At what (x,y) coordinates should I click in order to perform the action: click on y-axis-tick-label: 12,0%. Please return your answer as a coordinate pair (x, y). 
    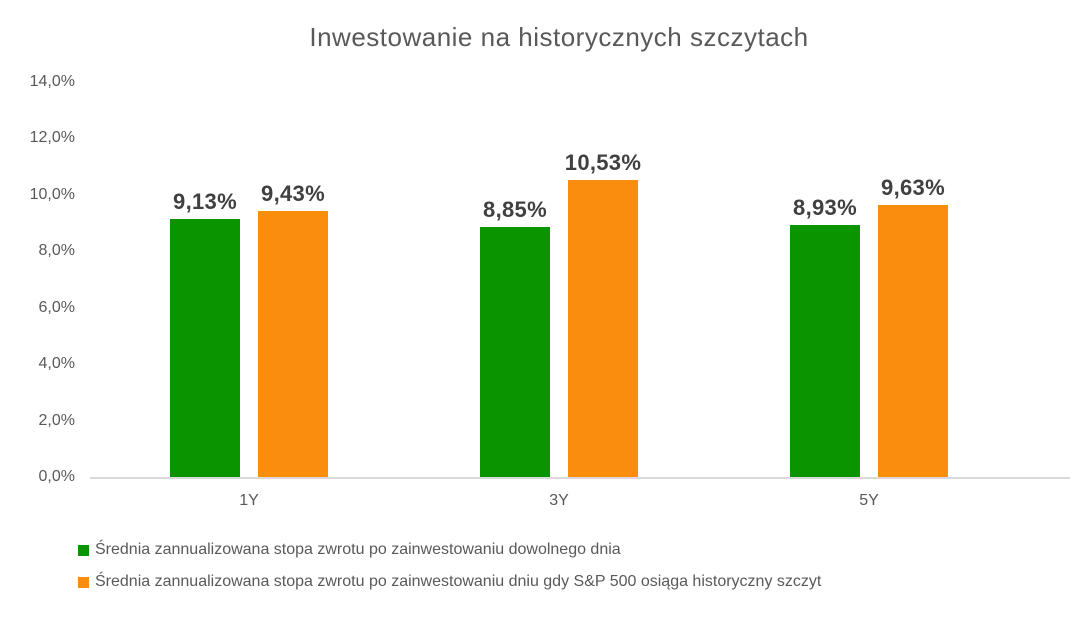
    Looking at the image, I should click on (52, 138).